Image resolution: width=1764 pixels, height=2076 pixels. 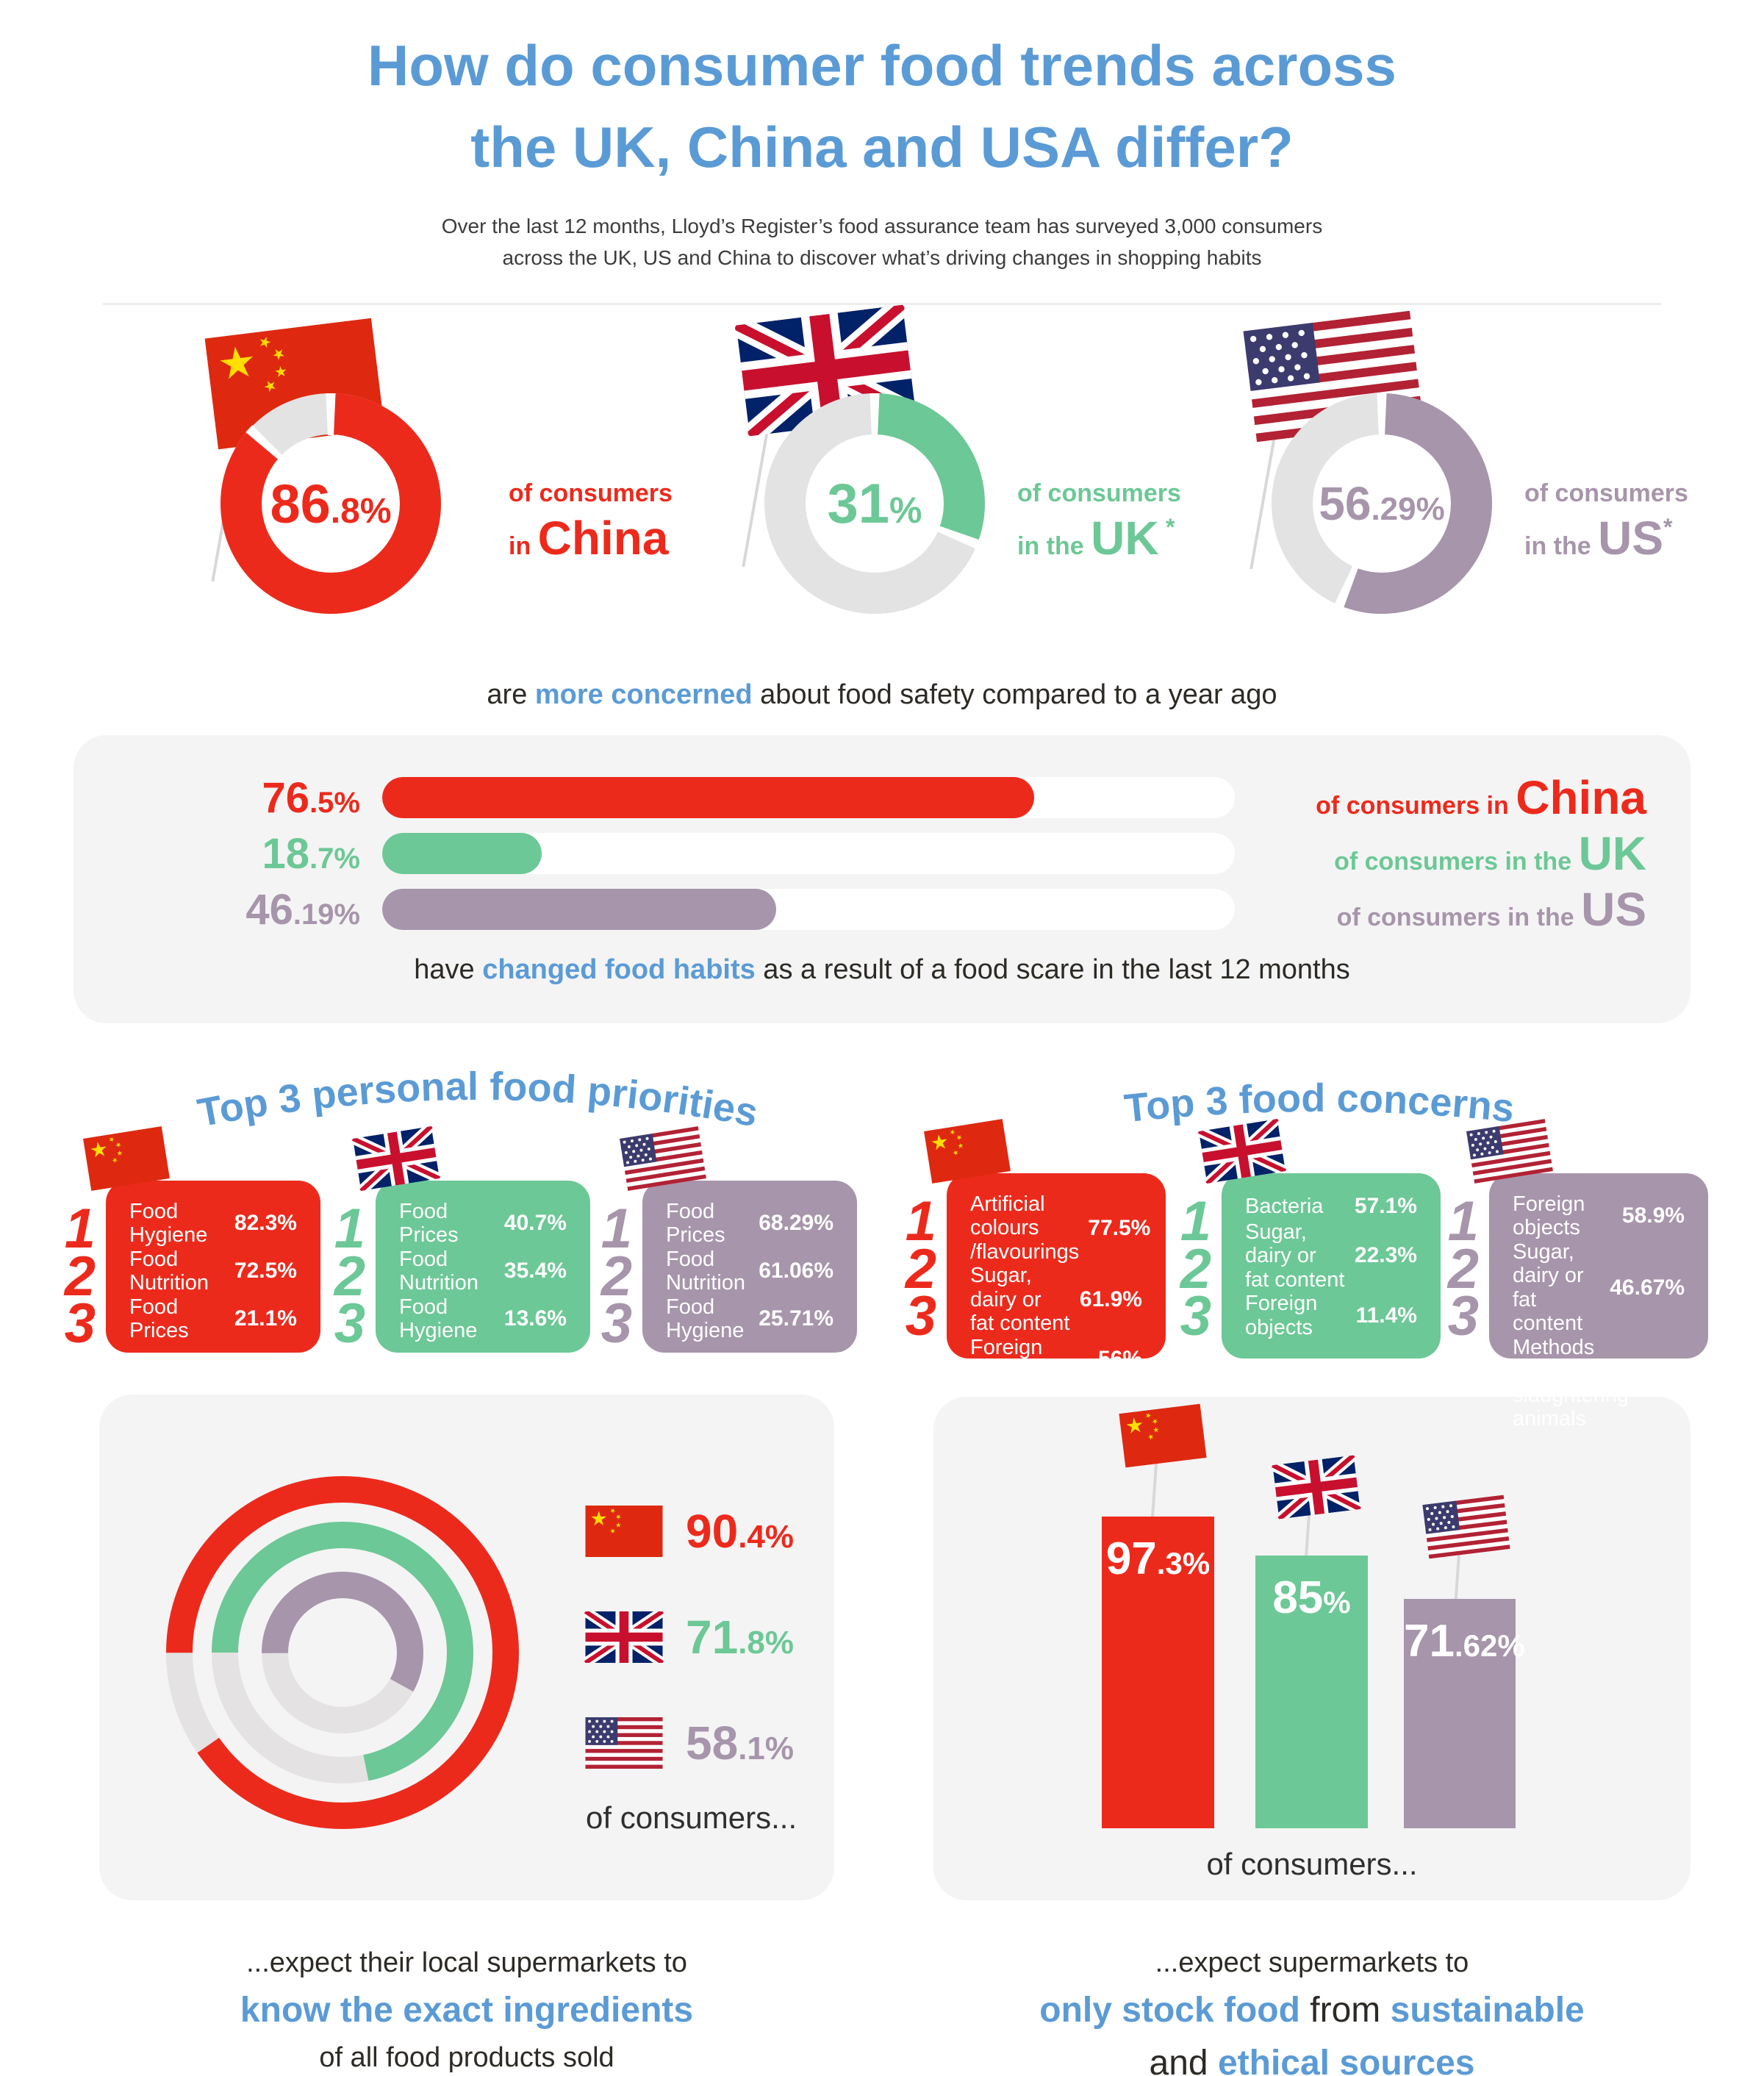 I want to click on concerns-us-ranks: 1 2 3, so click(x=1468, y=1269).